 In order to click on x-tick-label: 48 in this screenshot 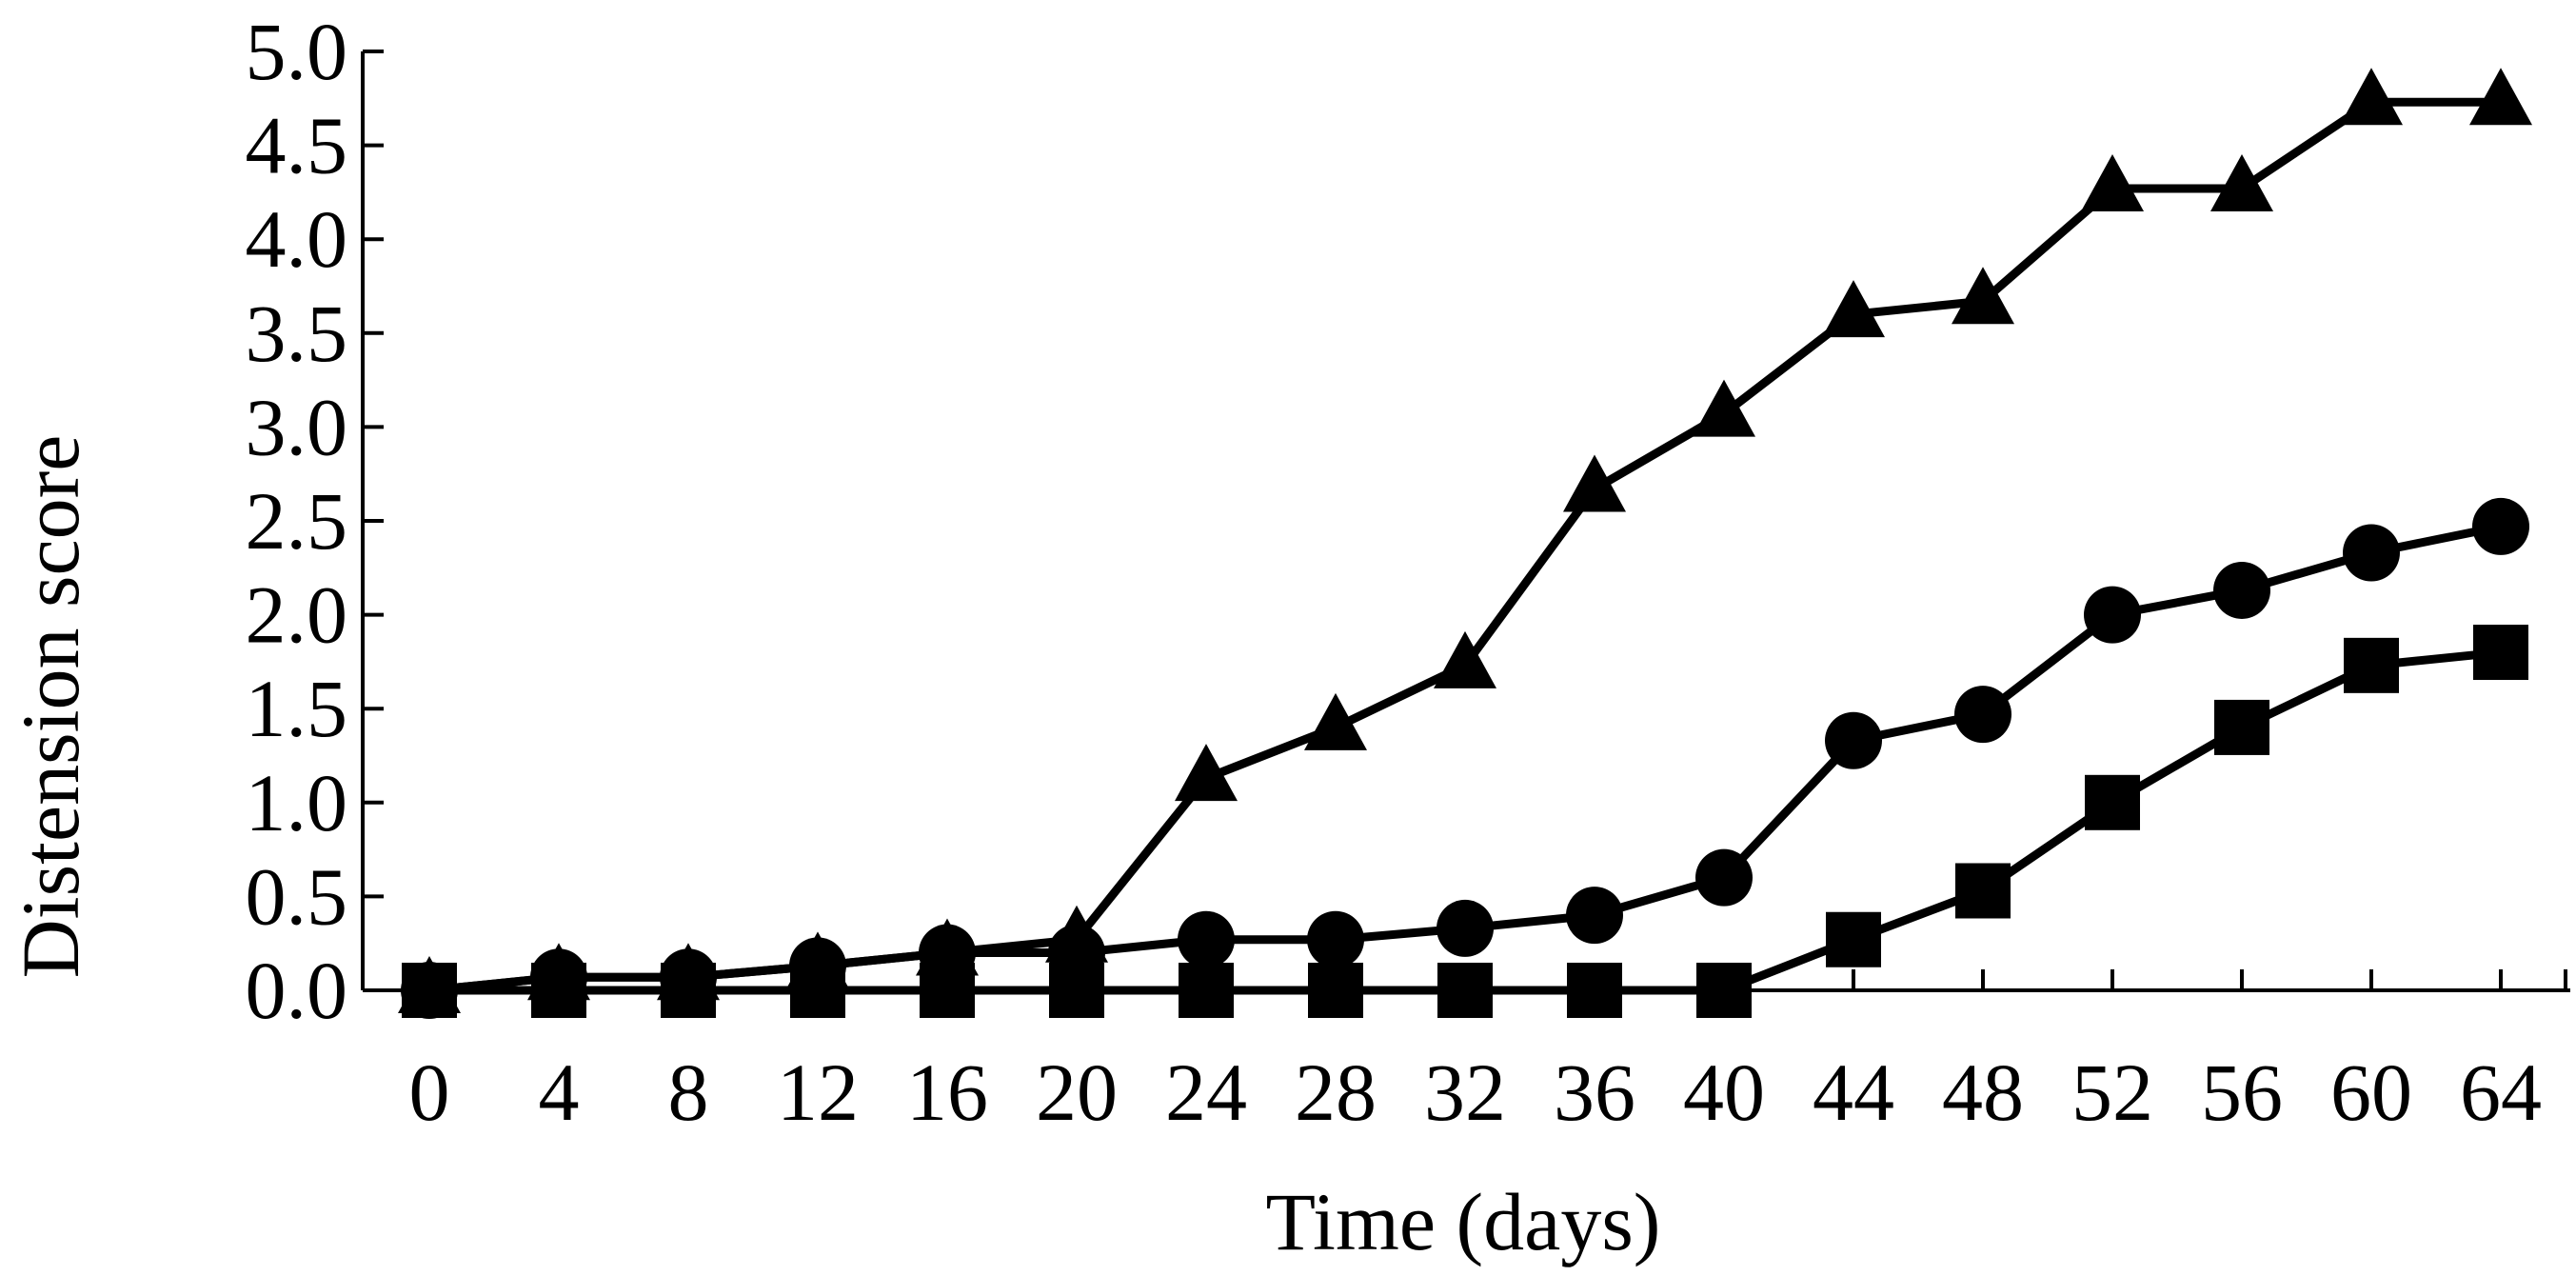, I will do `click(1983, 1092)`.